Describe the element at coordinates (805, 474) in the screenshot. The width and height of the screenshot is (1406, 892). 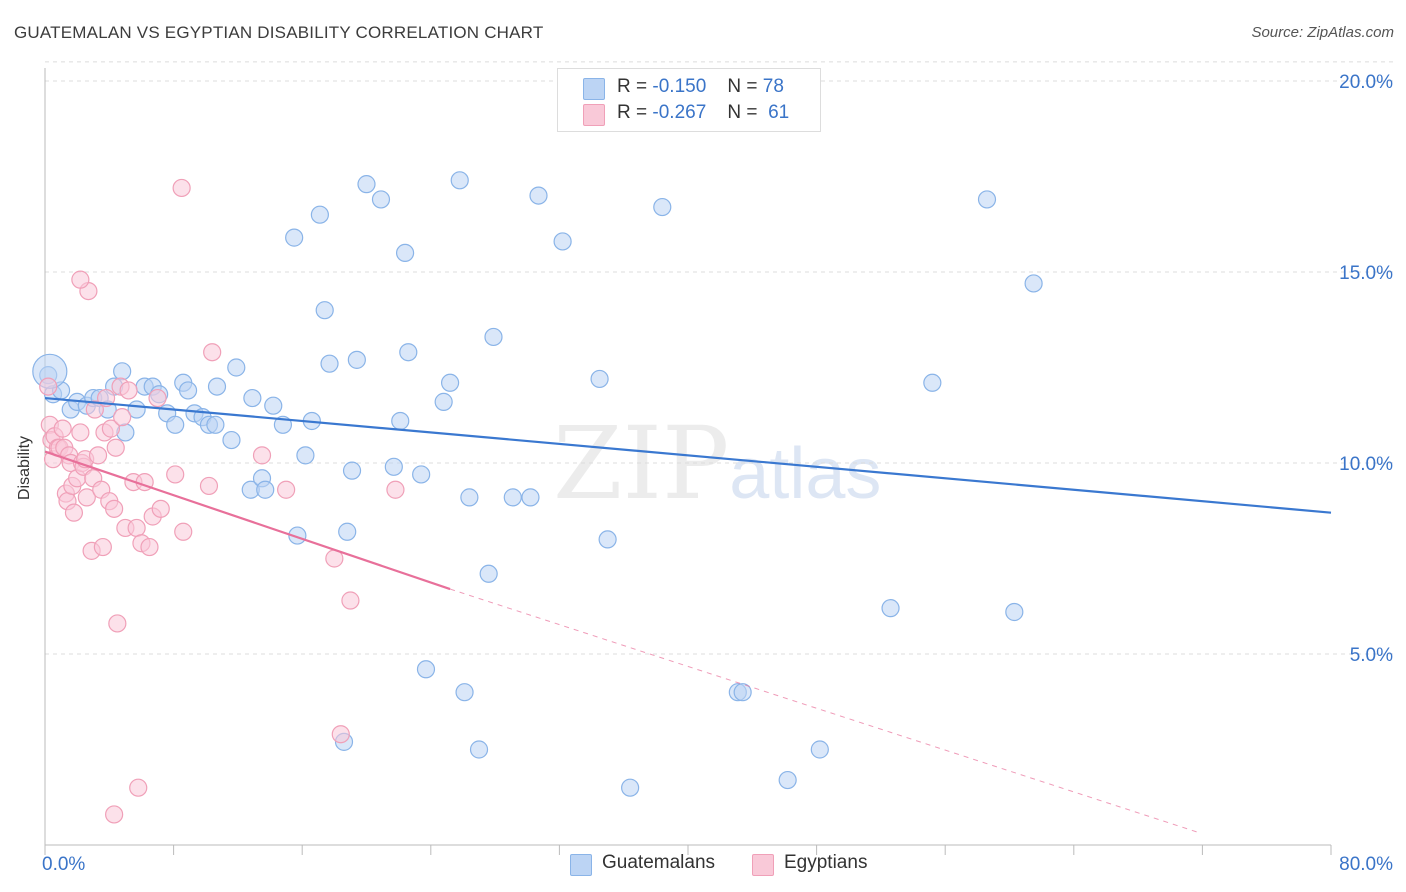
I see `watermark-sub: atlas` at that location.